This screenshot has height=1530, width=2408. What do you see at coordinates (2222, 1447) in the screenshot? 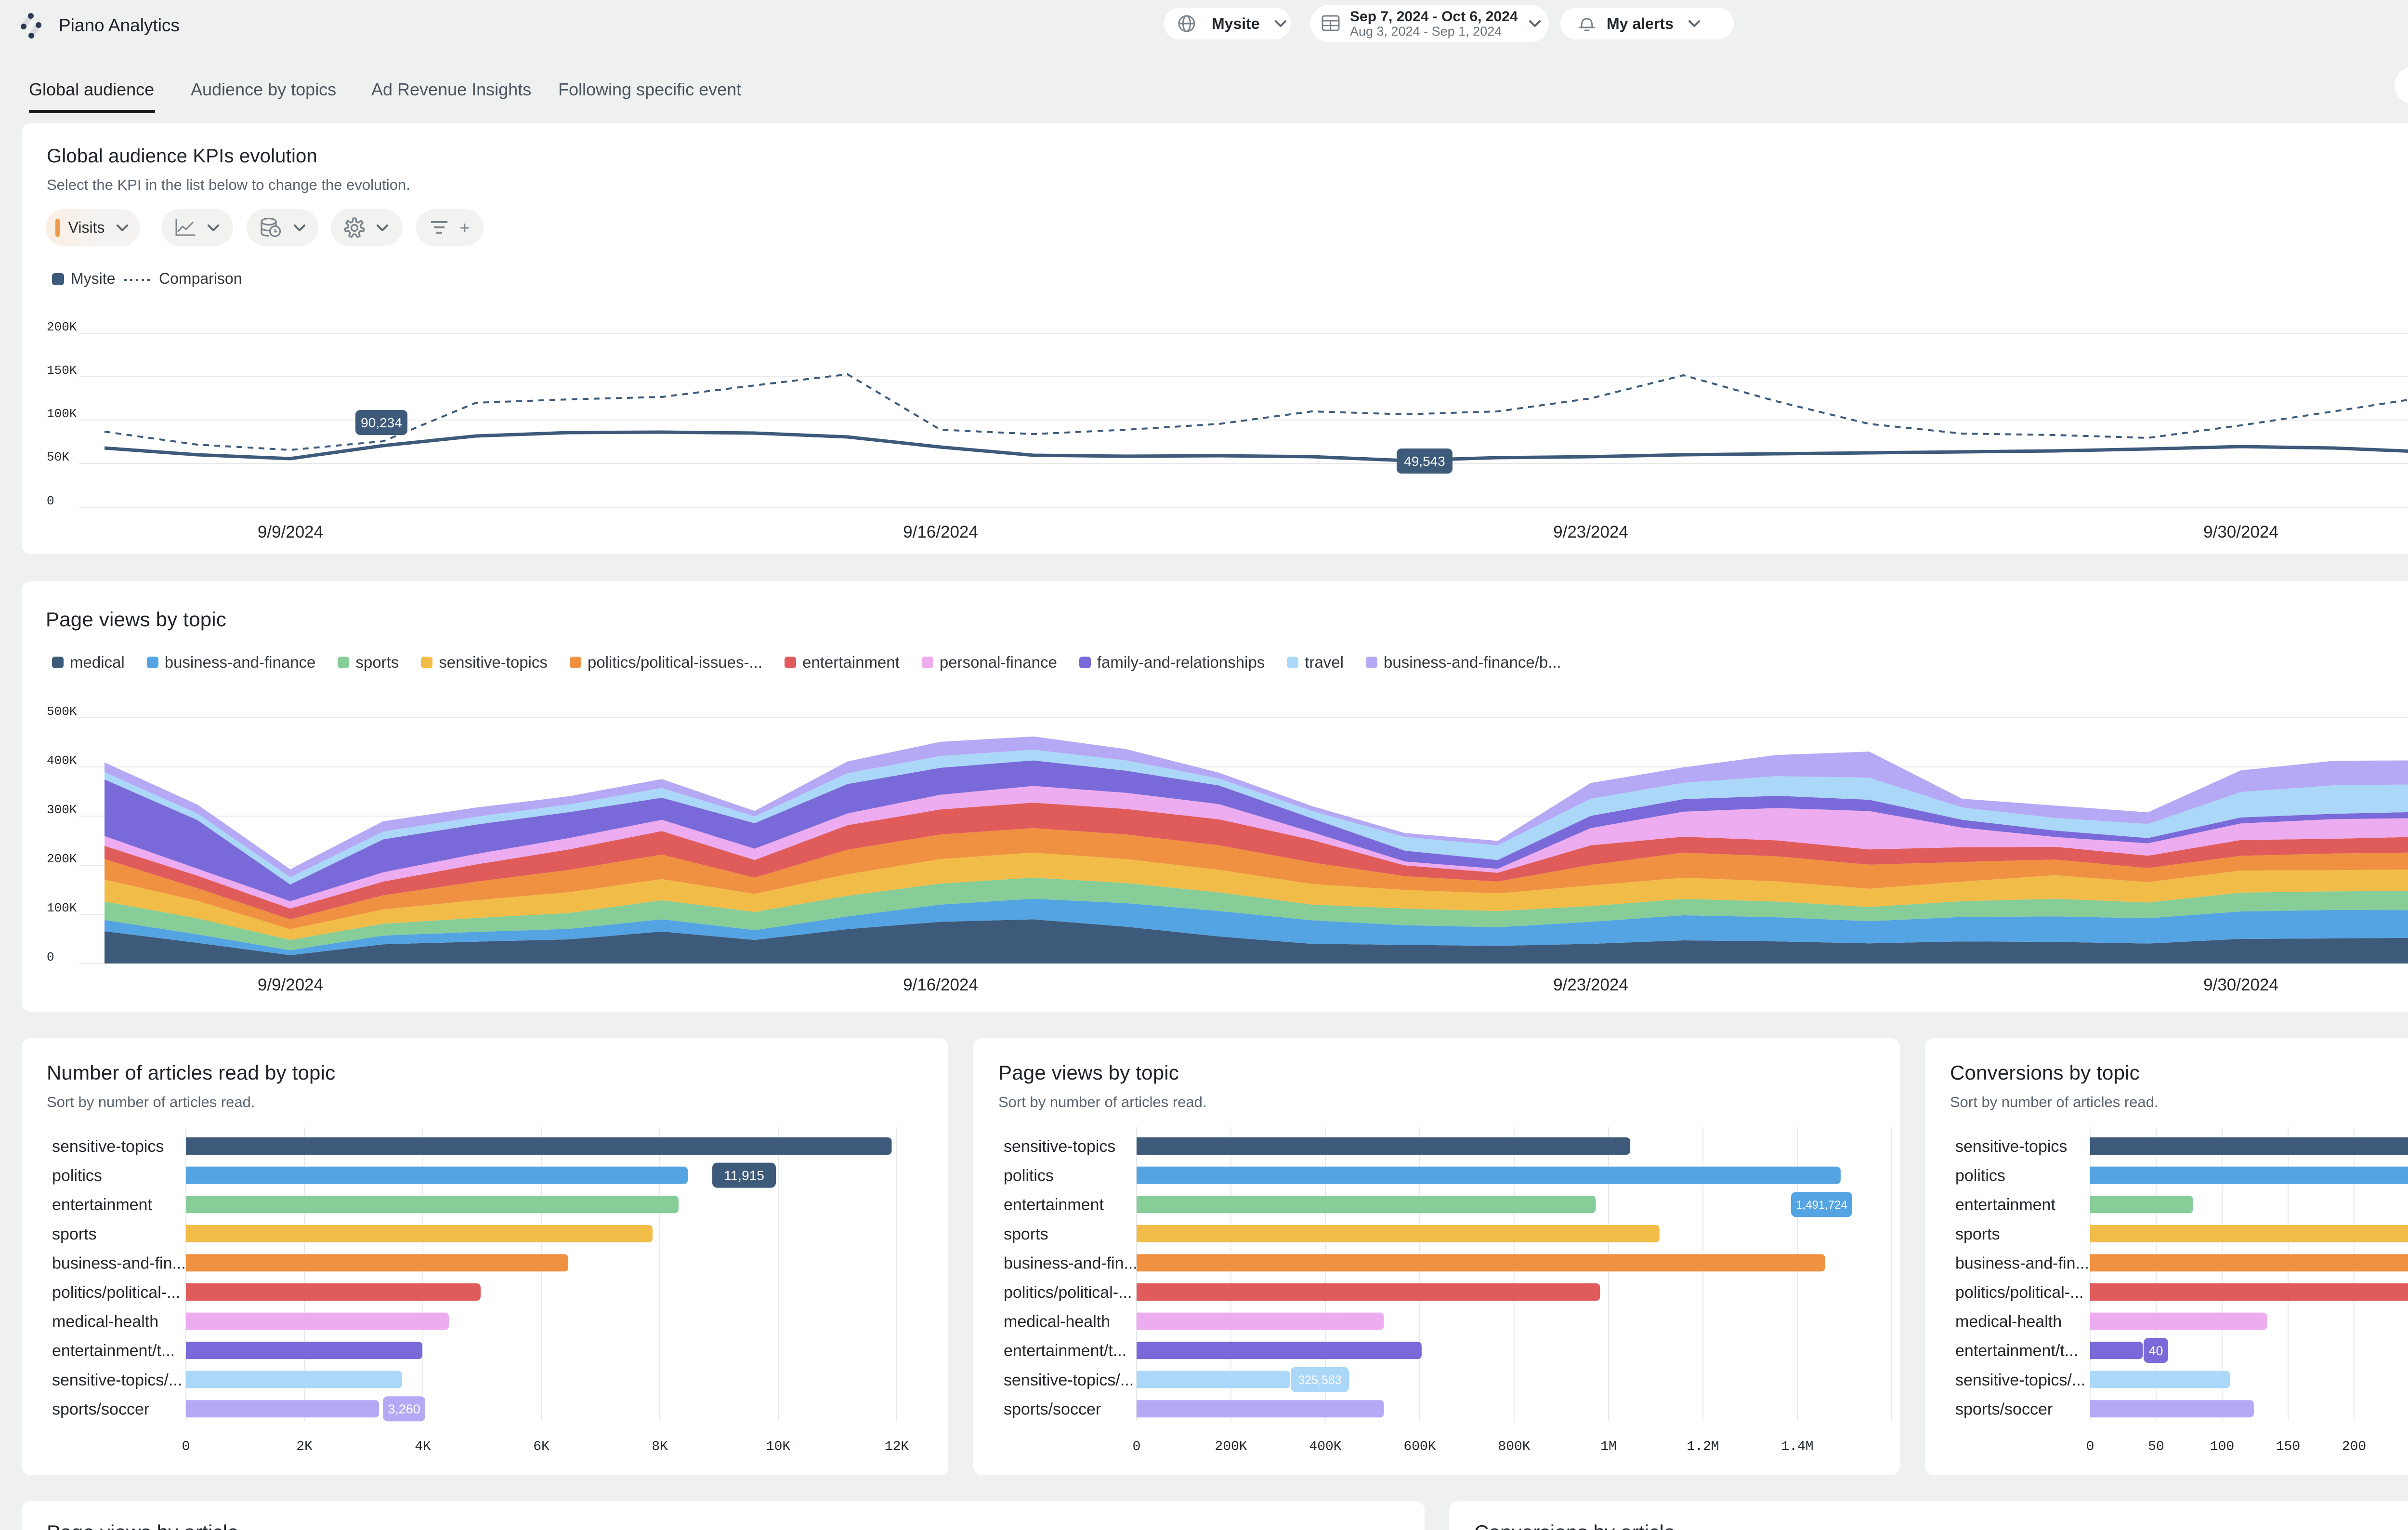
I see `svg-text: 100` at bounding box center [2222, 1447].